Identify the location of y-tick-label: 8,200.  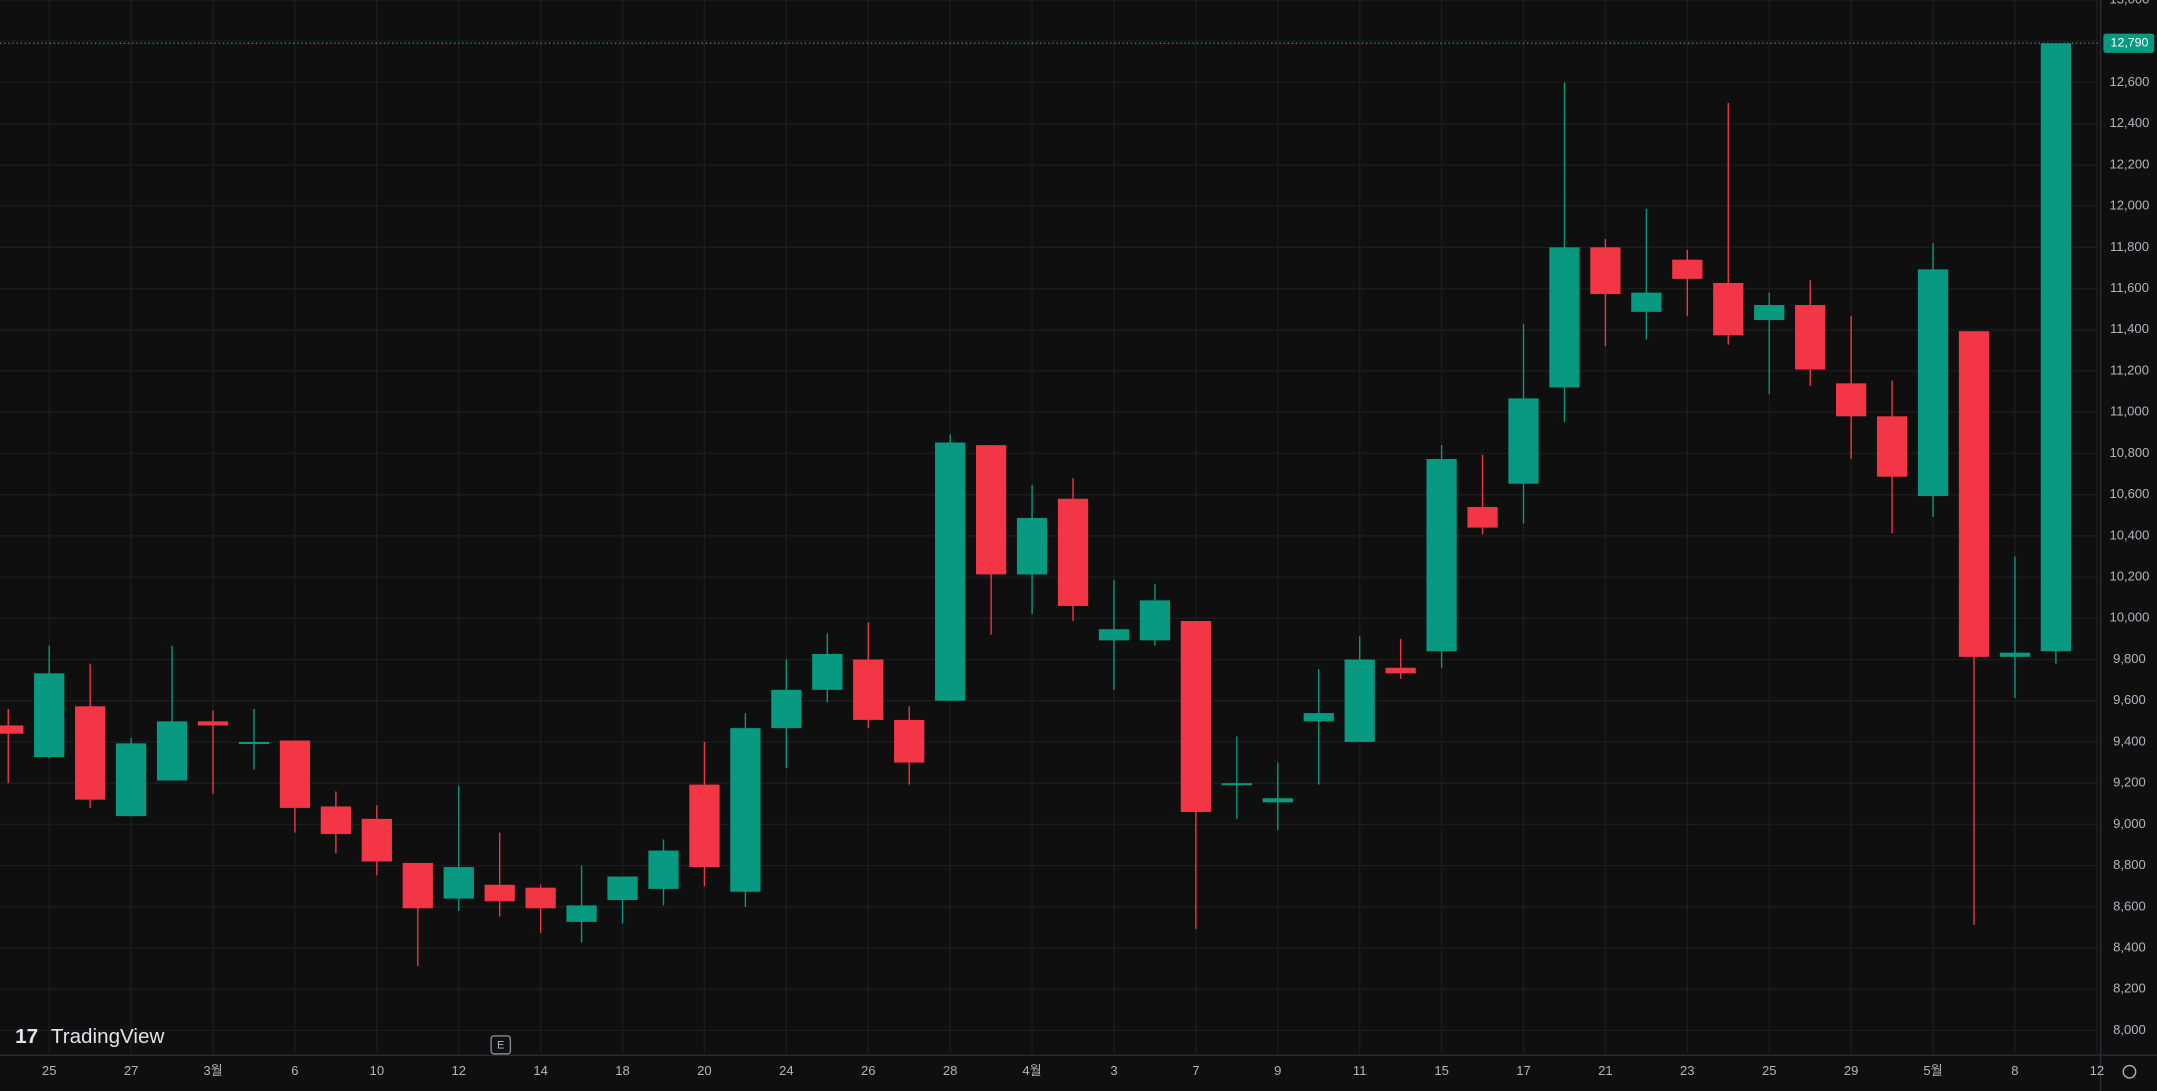
(2129, 988).